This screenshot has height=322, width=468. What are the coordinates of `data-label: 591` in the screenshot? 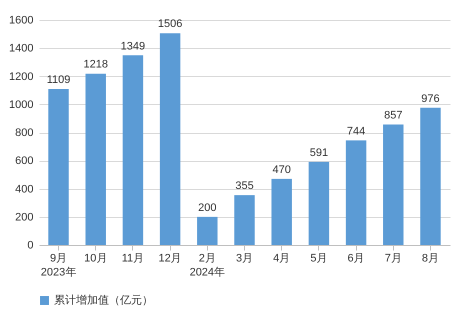 It's located at (319, 152).